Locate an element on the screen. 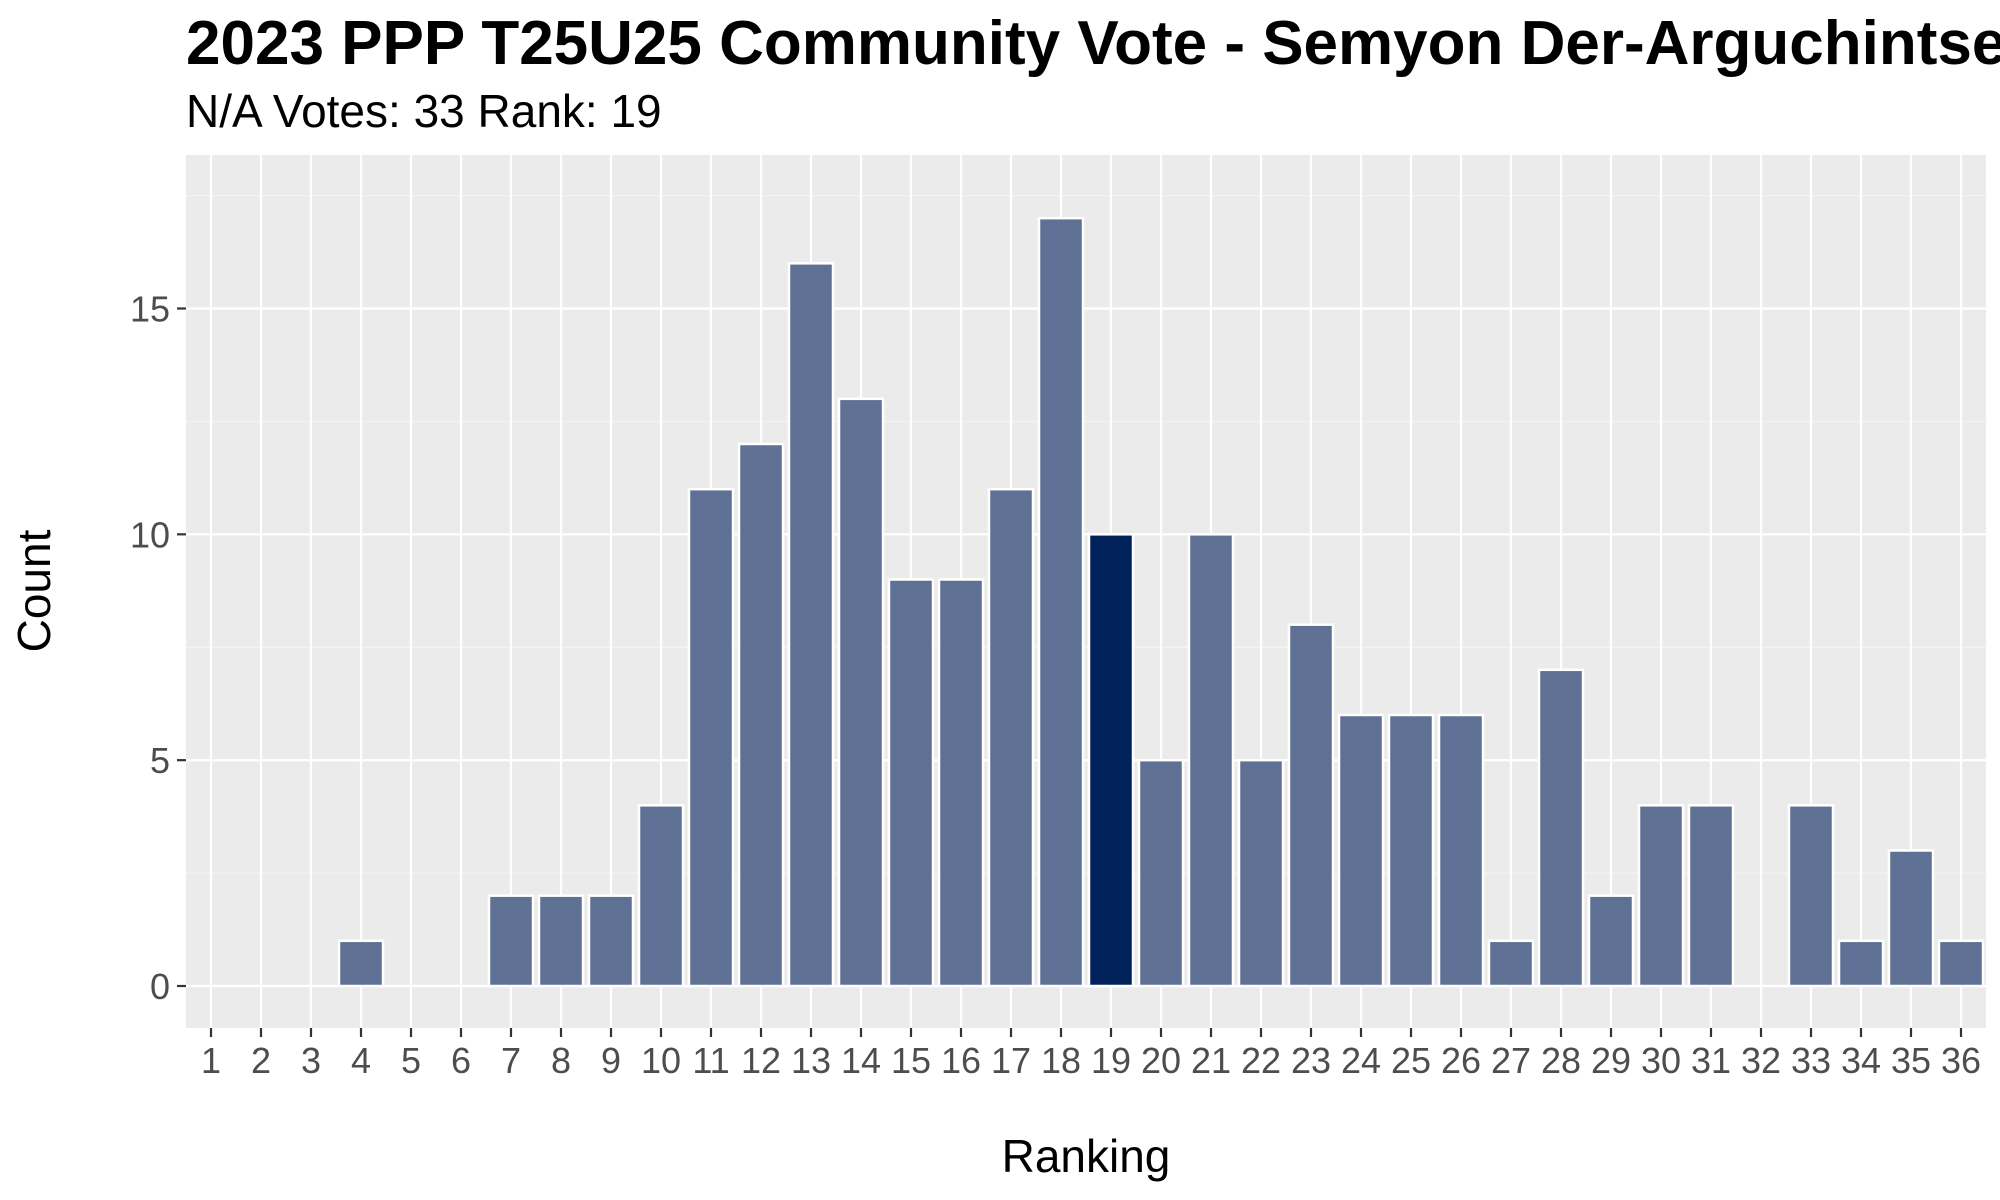 The image size is (2000, 1200). bar-highlighted is located at coordinates (1111, 760).